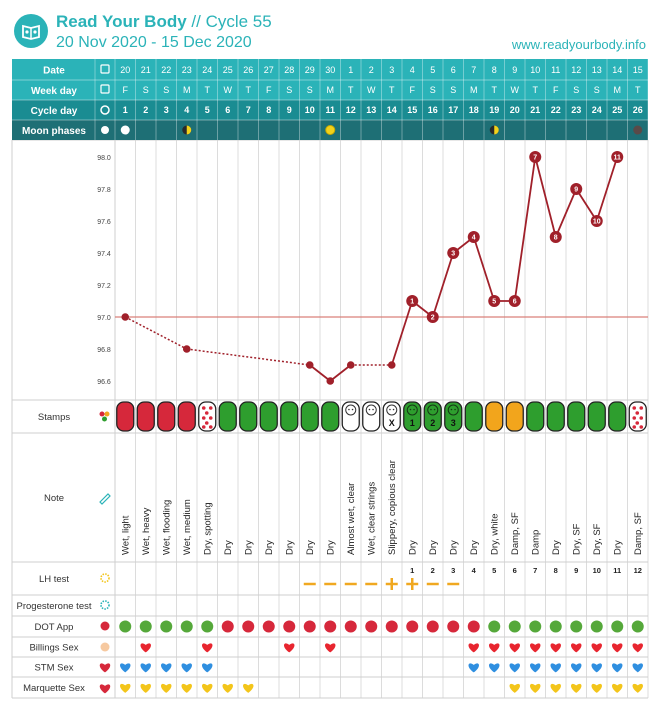  What do you see at coordinates (54, 688) in the screenshot?
I see `row-label-marquette: Marquette Sex` at bounding box center [54, 688].